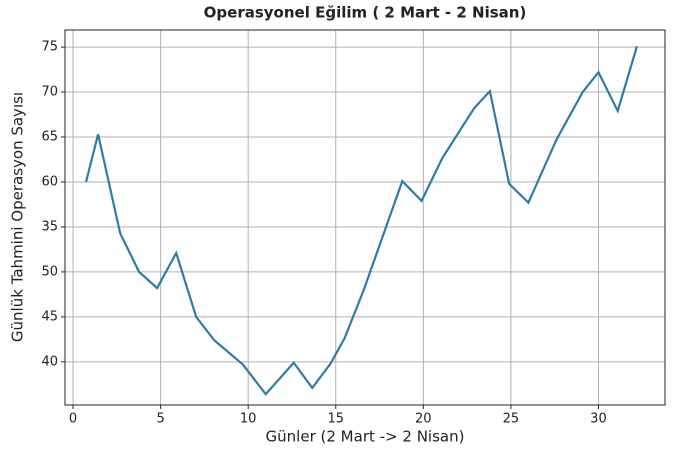 The image size is (674, 453). What do you see at coordinates (49, 47) in the screenshot?
I see `y-tick-label: 75` at bounding box center [49, 47].